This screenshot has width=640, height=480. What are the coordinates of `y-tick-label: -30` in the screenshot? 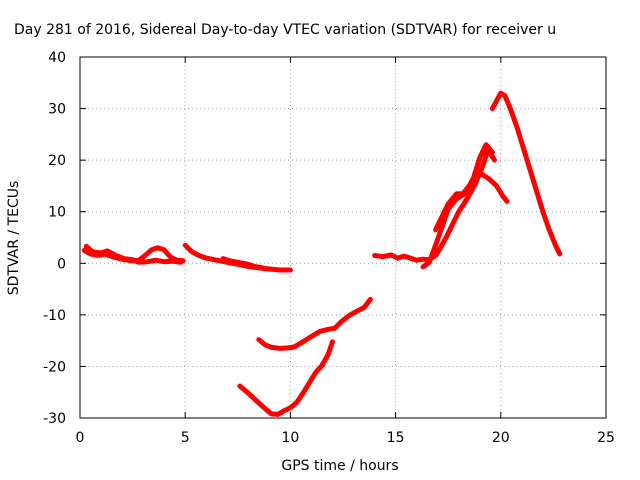 It's located at (54, 419).